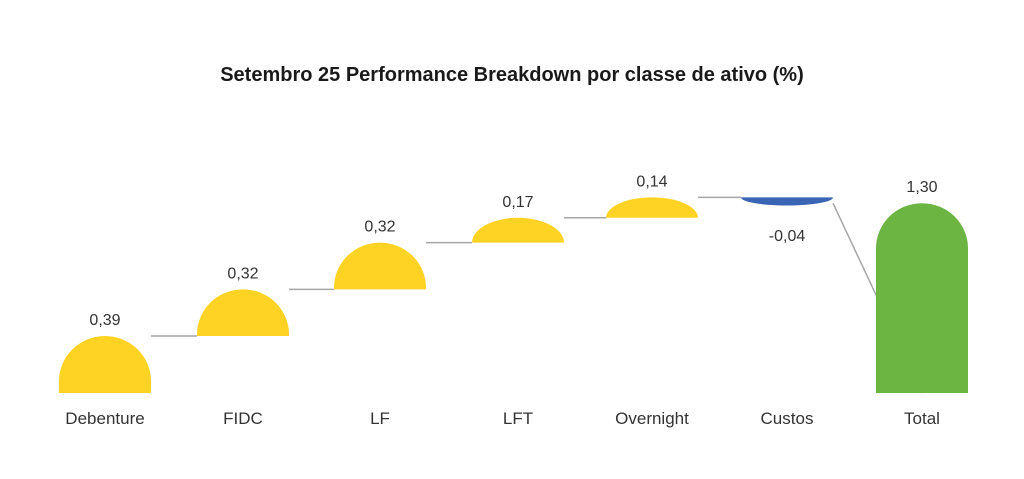  I want to click on bar-lft, so click(518, 230).